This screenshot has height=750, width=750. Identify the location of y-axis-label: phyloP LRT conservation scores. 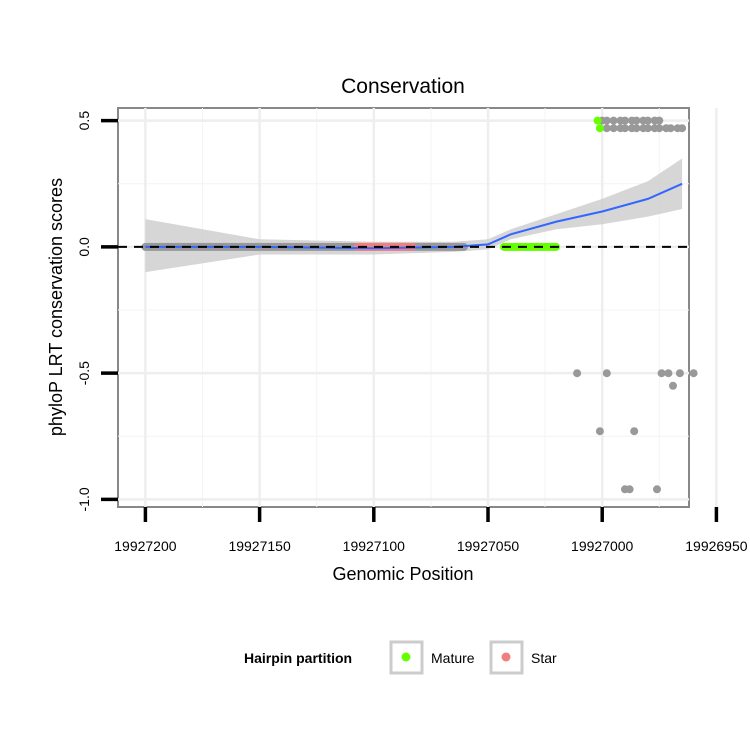
(56, 307).